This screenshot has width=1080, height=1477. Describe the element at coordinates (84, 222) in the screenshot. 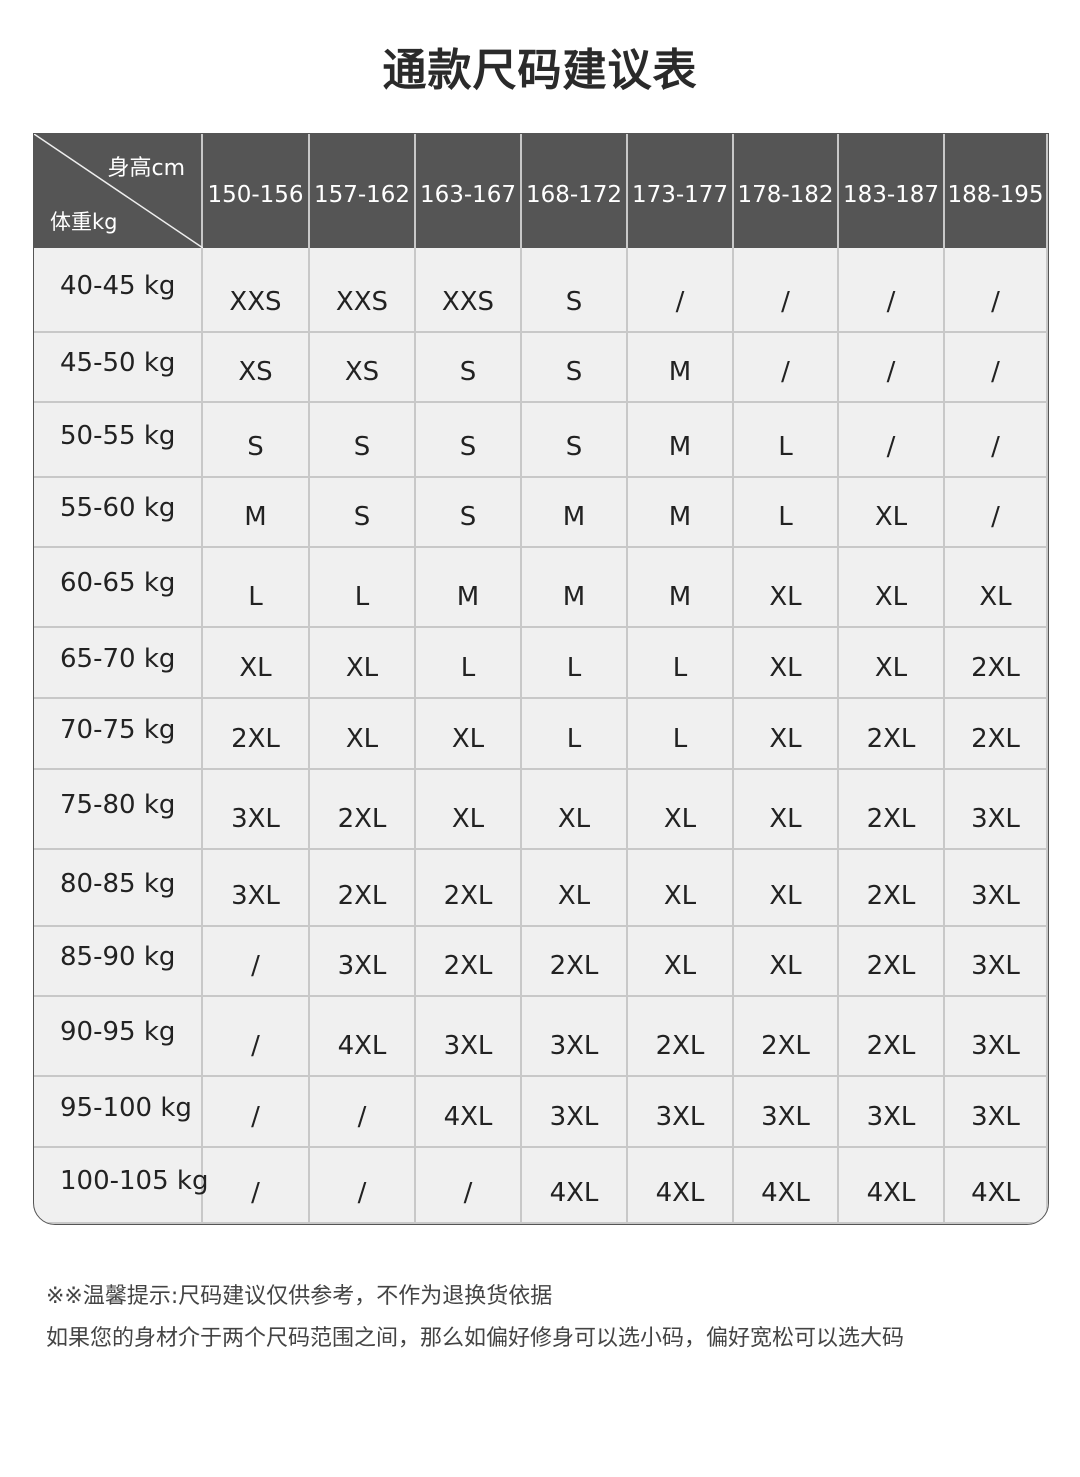

I see `weight-axis-label: 体重kg` at that location.